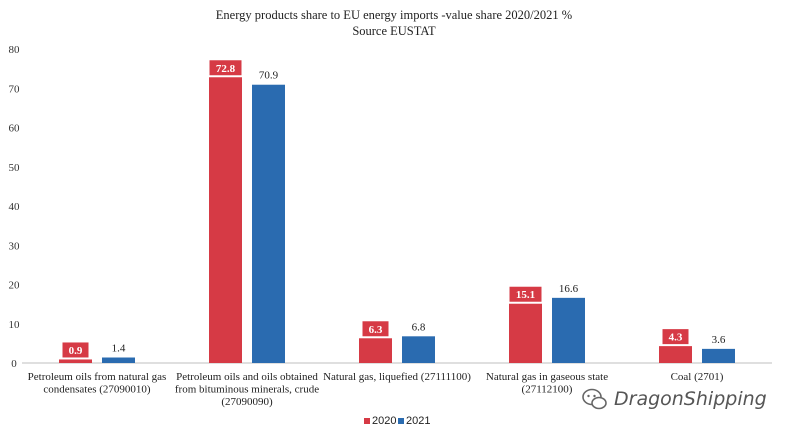 The image size is (788, 434). Describe the element at coordinates (15, 246) in the screenshot. I see `y-tick-label: 30` at that location.